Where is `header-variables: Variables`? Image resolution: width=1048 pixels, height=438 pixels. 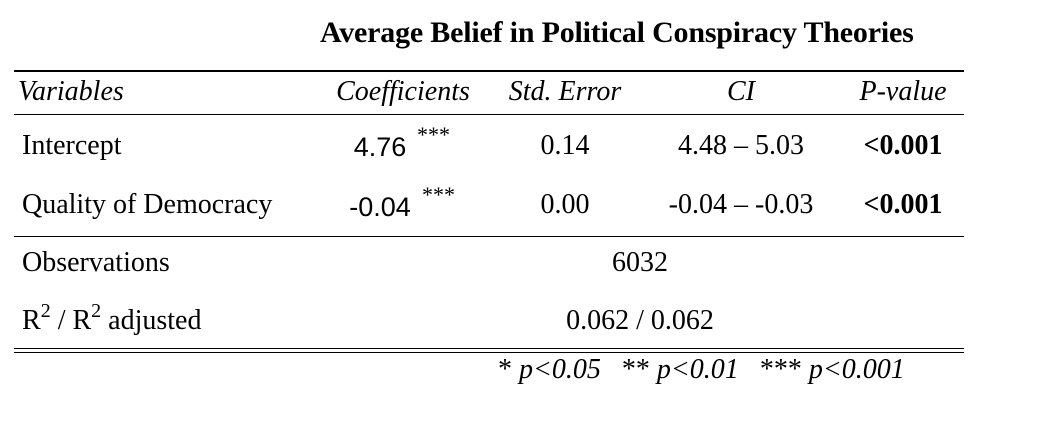
header-variables: Variables is located at coordinates (71, 91).